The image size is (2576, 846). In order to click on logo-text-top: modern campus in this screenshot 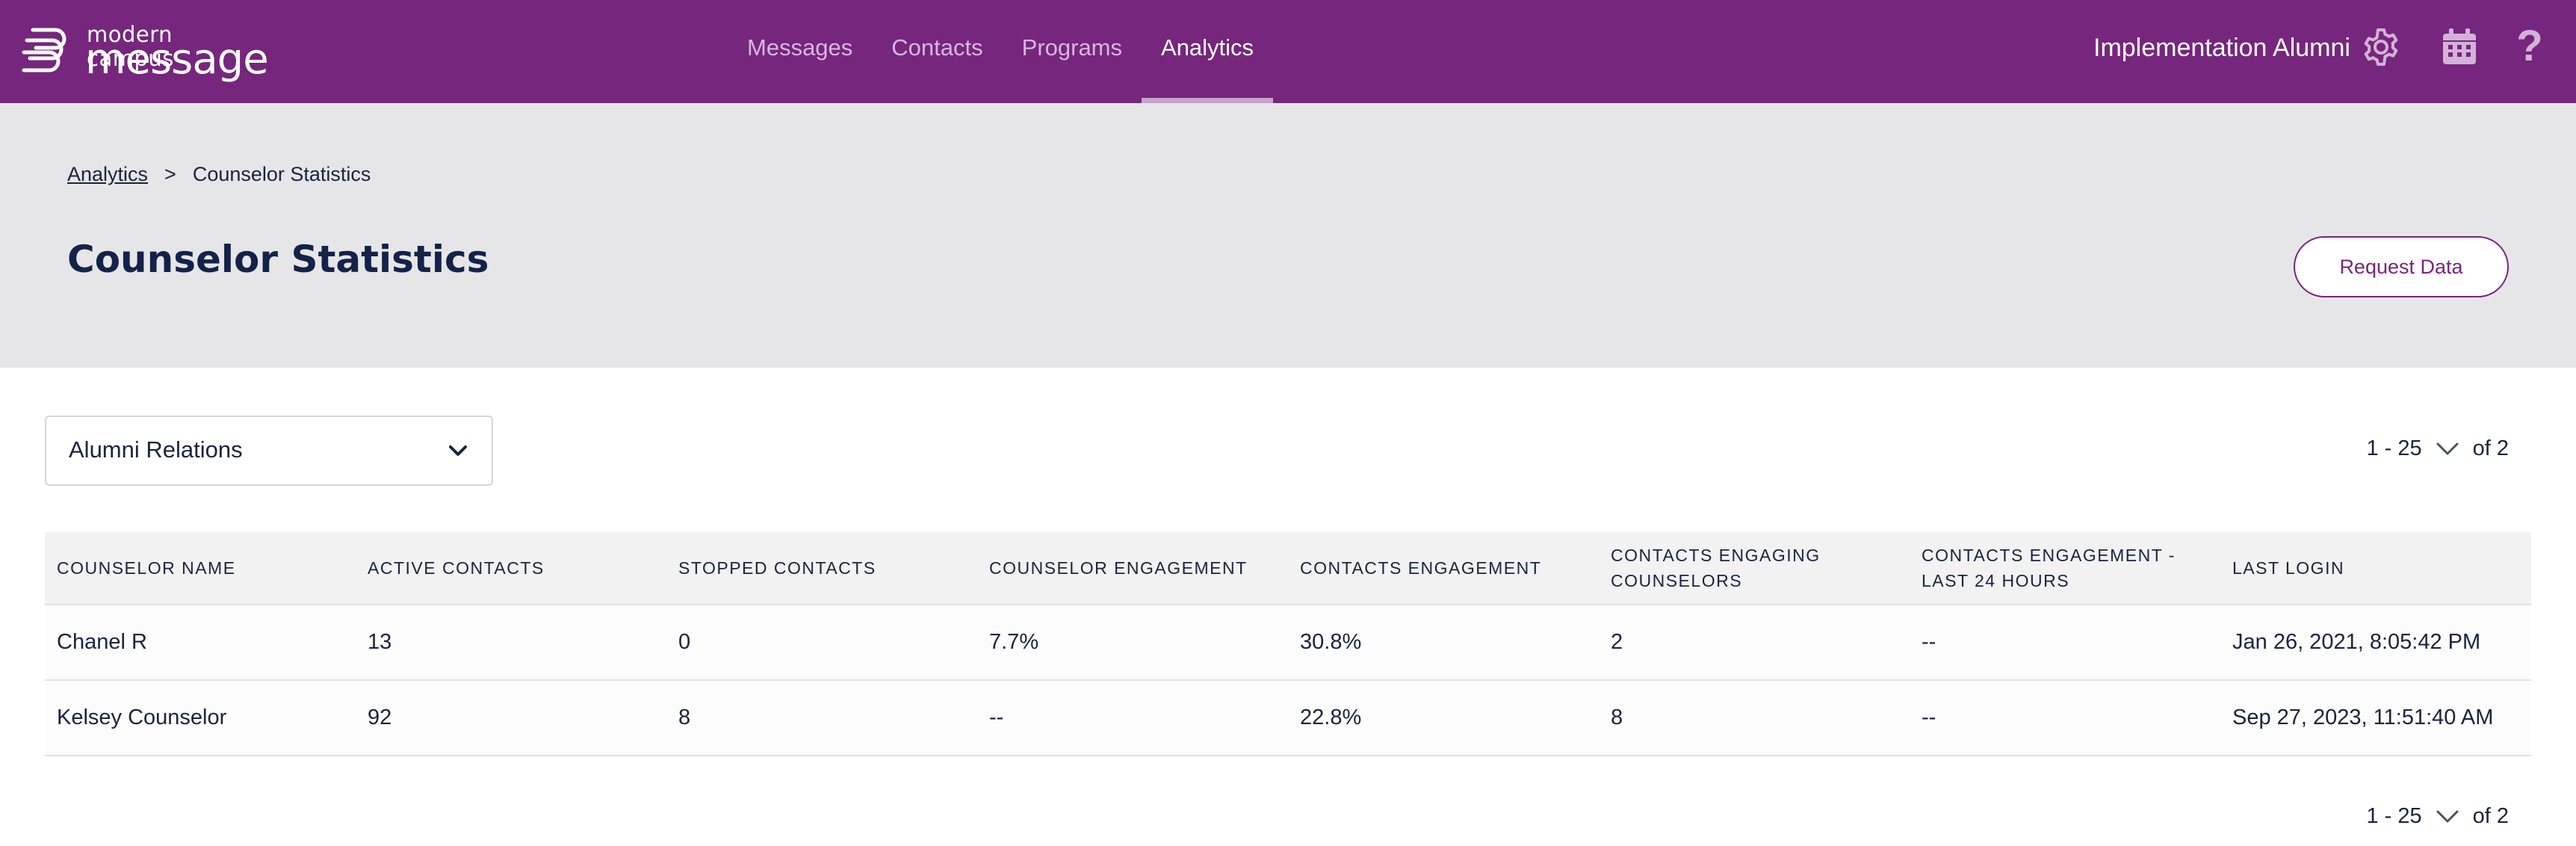, I will do `click(130, 46)`.